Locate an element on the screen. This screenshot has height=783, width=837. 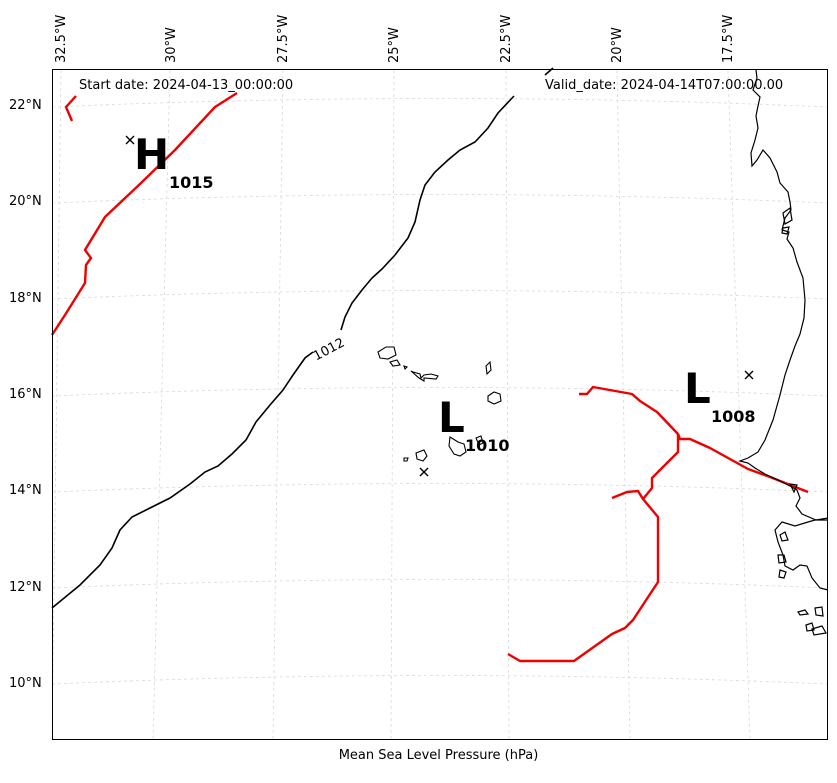
parallel-10n is located at coordinates (440, 680).